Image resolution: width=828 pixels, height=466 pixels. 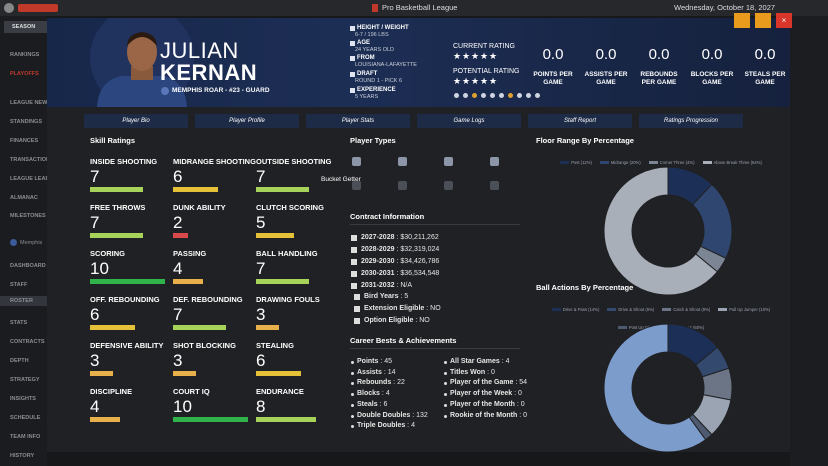 I want to click on detail-value: 22, so click(x=401, y=383).